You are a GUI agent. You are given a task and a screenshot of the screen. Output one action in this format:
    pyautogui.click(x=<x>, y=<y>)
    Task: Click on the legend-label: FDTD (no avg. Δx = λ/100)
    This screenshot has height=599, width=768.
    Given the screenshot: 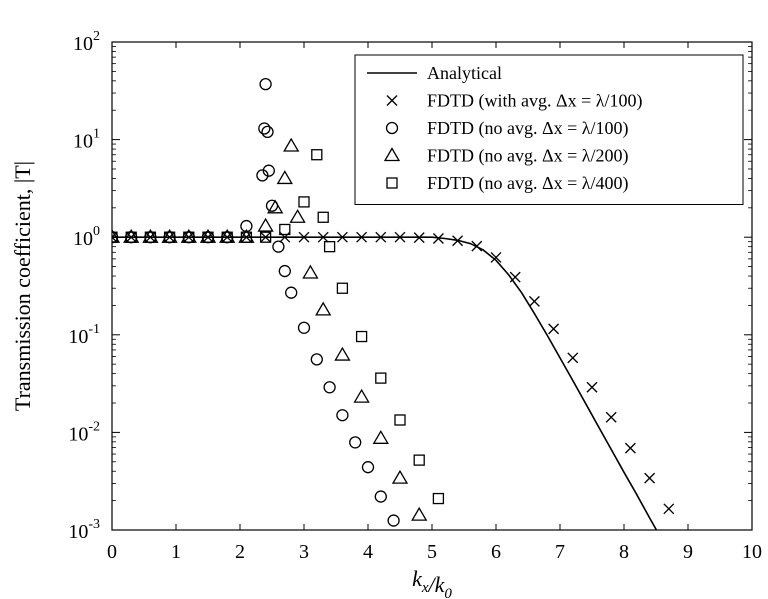 What is the action you would take?
    pyautogui.click(x=527, y=128)
    